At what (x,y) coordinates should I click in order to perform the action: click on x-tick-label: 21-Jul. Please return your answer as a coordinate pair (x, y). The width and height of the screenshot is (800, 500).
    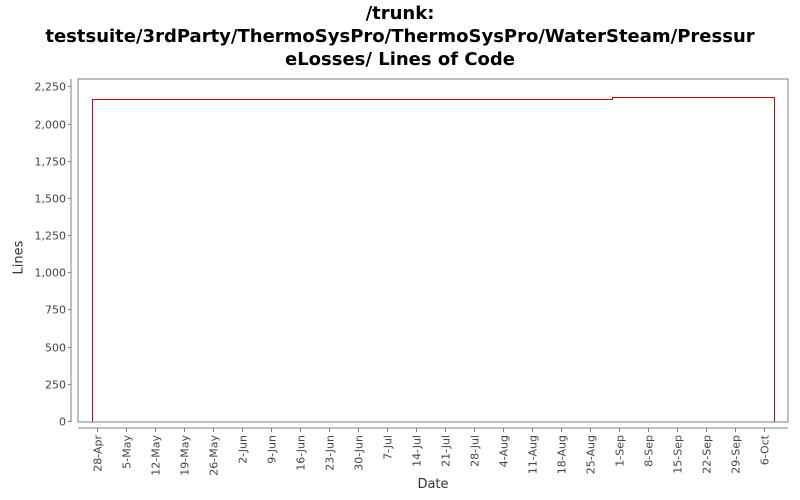
    Looking at the image, I should click on (446, 451).